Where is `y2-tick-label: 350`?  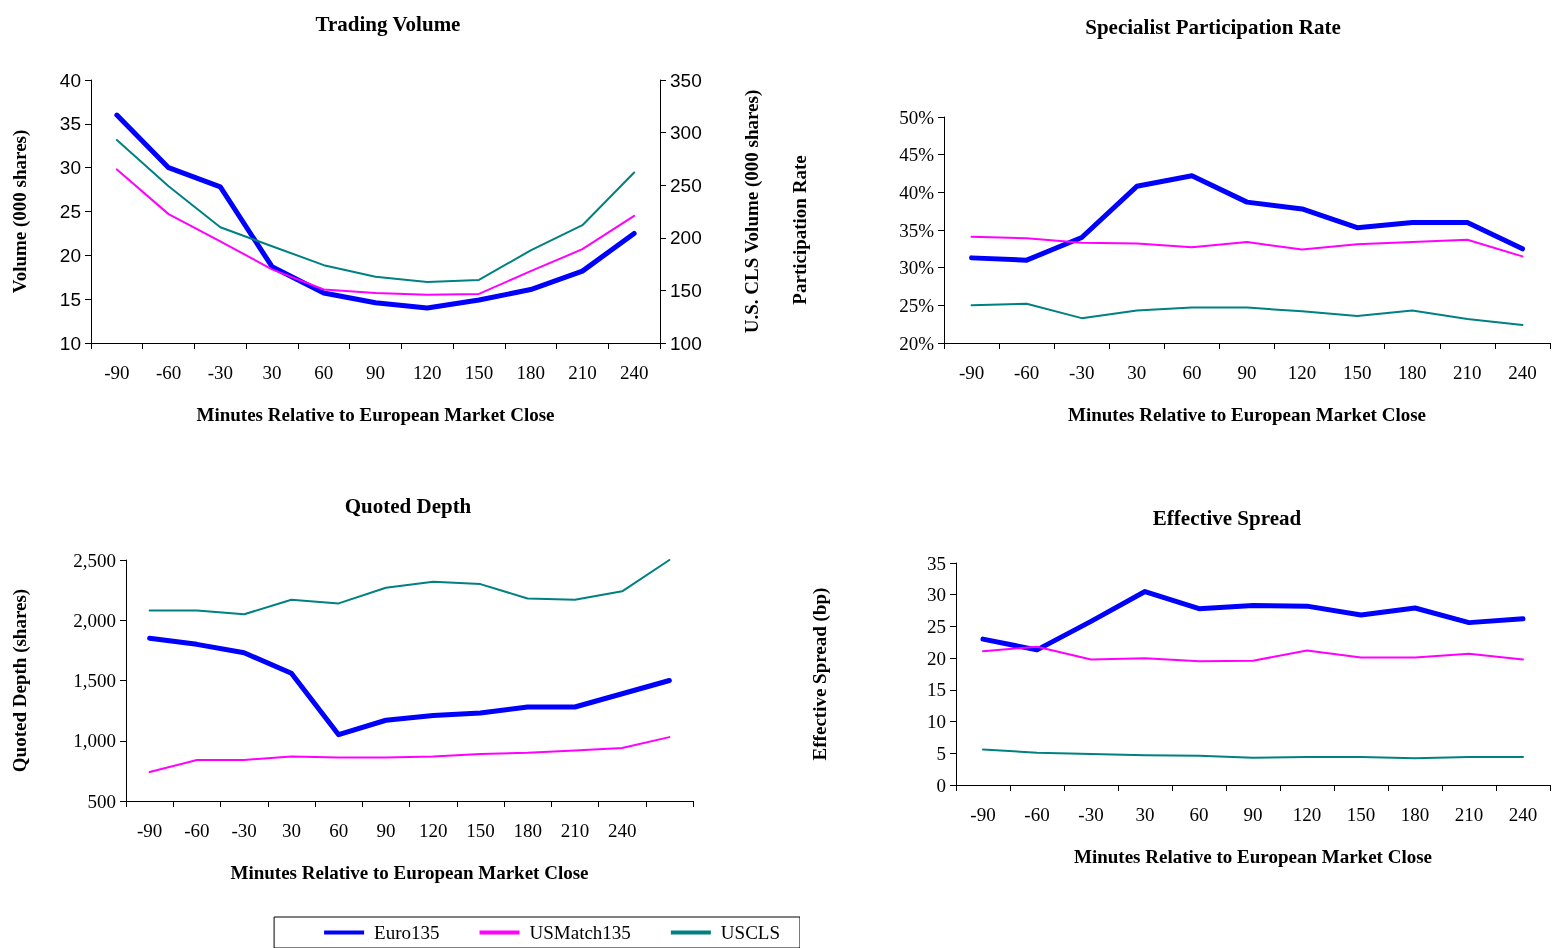
y2-tick-label: 350 is located at coordinates (686, 80).